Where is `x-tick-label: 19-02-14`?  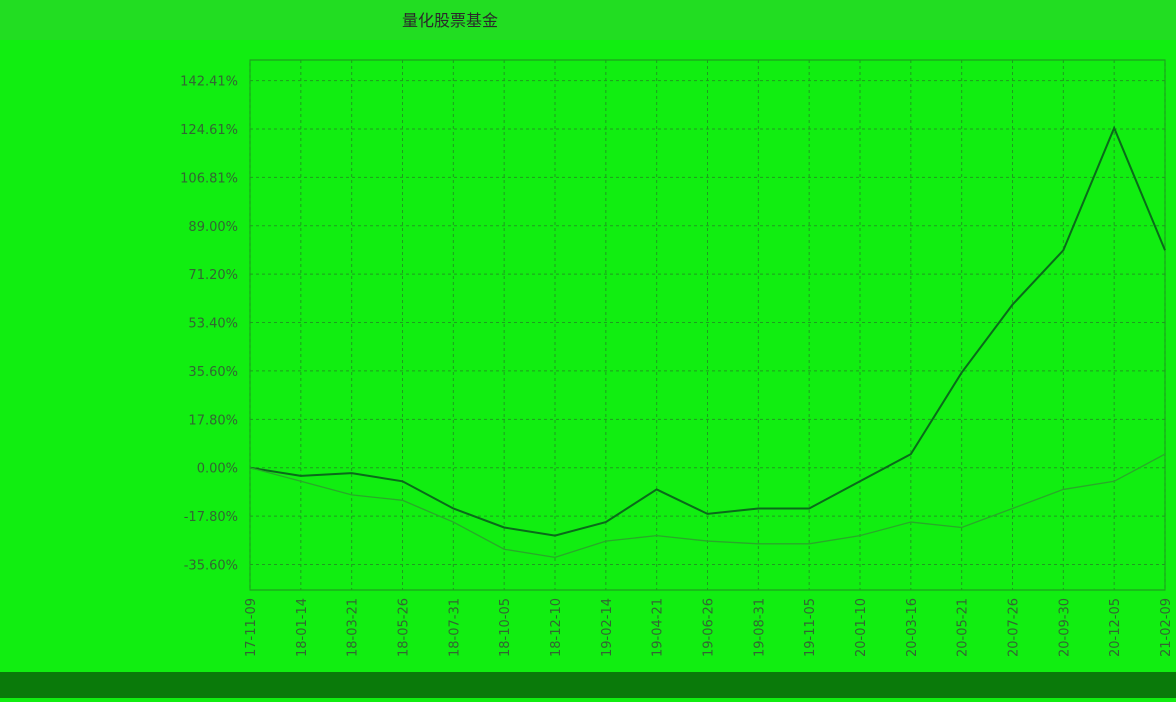 x-tick-label: 19-02-14 is located at coordinates (607, 627).